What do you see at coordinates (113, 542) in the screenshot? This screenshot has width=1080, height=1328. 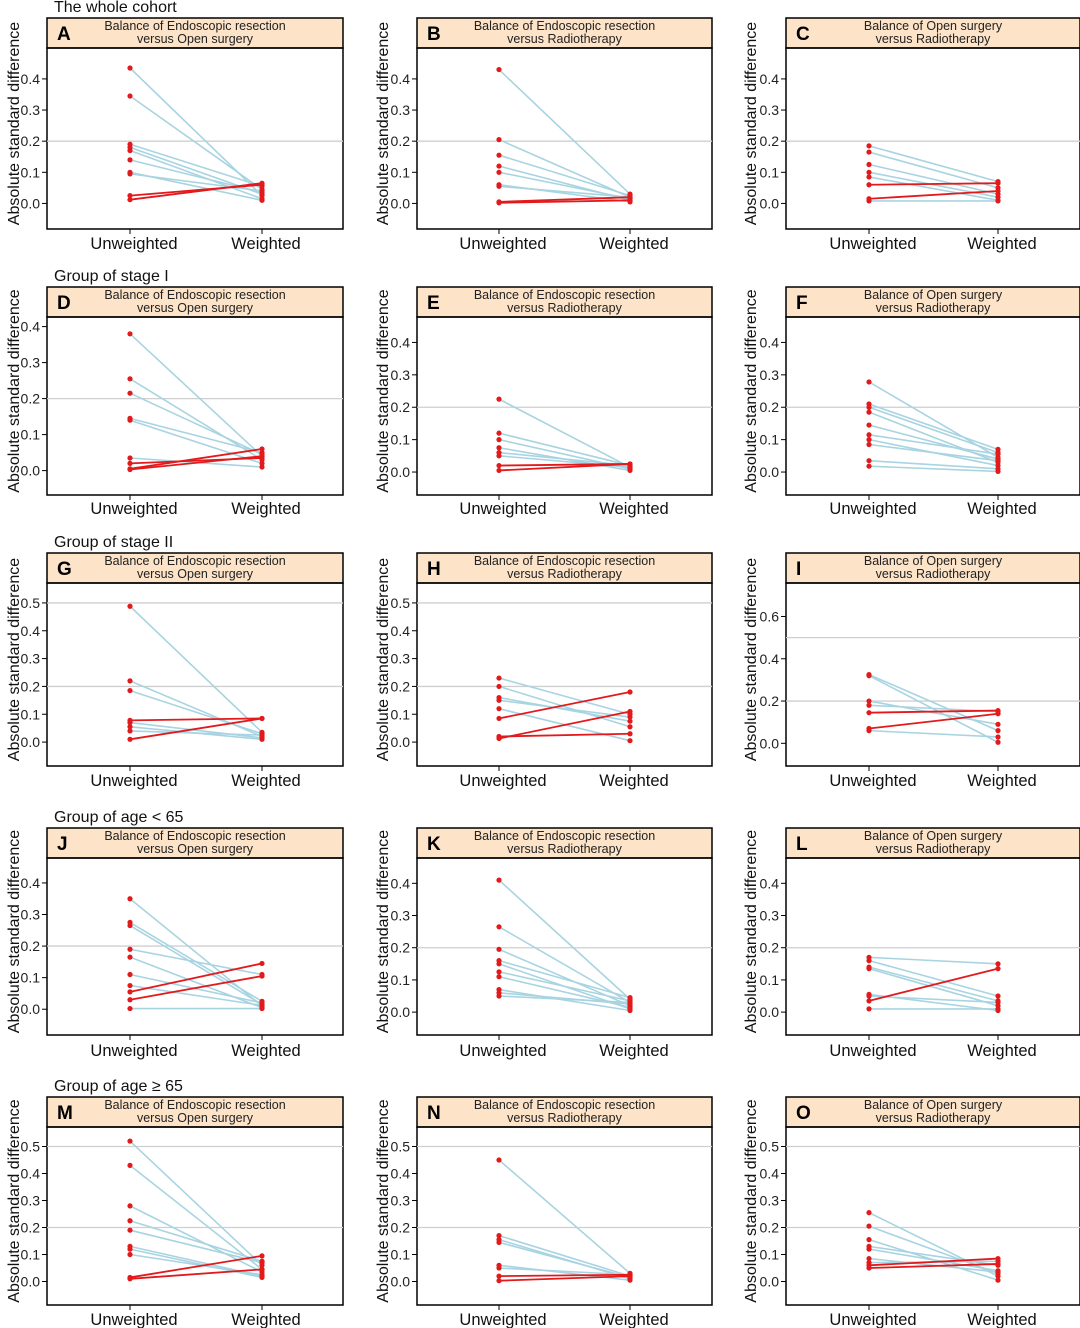 I see `group-title: Group of stage II` at bounding box center [113, 542].